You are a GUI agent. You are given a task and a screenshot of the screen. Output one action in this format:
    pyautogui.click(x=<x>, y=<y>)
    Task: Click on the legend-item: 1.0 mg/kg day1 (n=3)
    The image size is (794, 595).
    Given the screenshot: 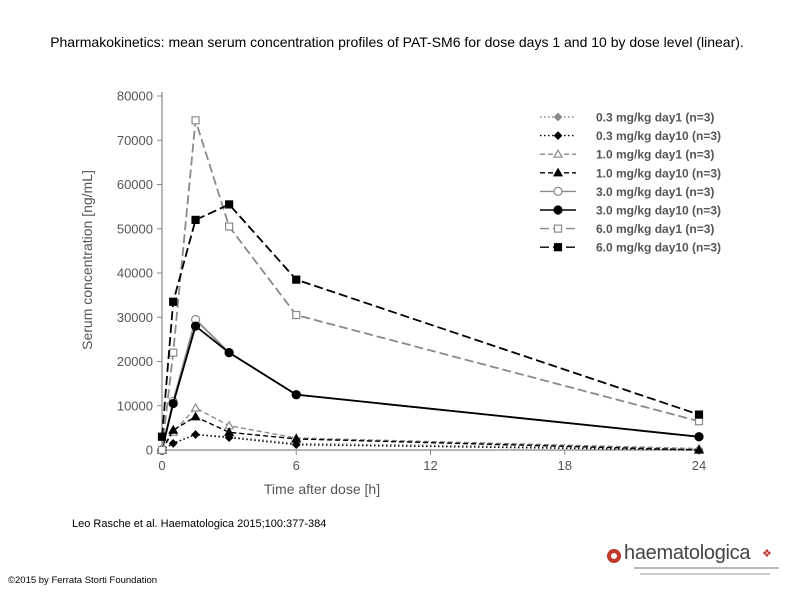 What is the action you would take?
    pyautogui.click(x=627, y=155)
    